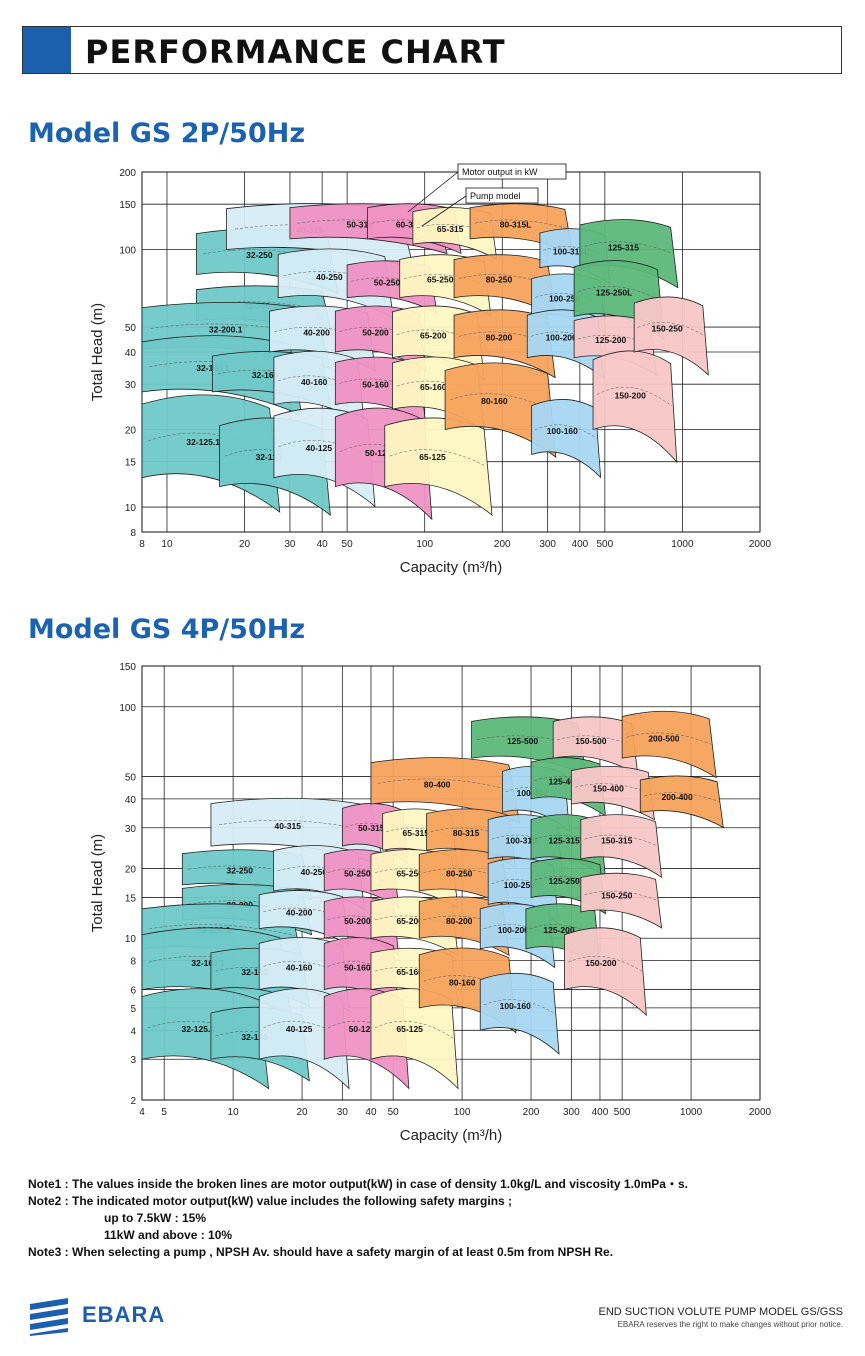 This screenshot has width=865, height=1356. What do you see at coordinates (433, 336) in the screenshot?
I see `model-label-65-200: 65-200` at bounding box center [433, 336].